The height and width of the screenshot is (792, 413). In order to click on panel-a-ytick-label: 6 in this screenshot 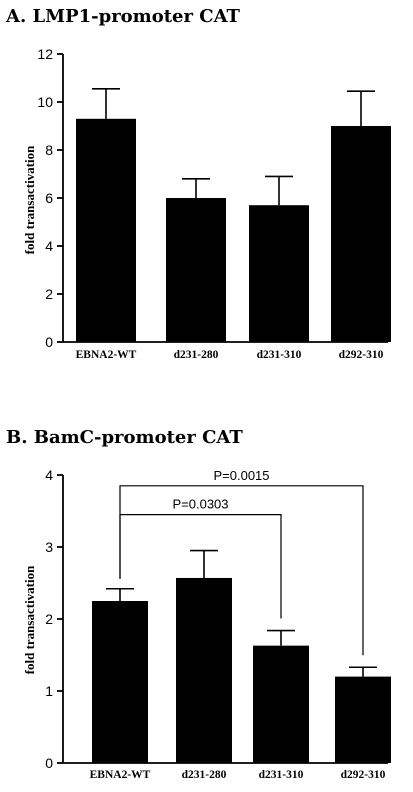, I will do `click(49, 198)`.